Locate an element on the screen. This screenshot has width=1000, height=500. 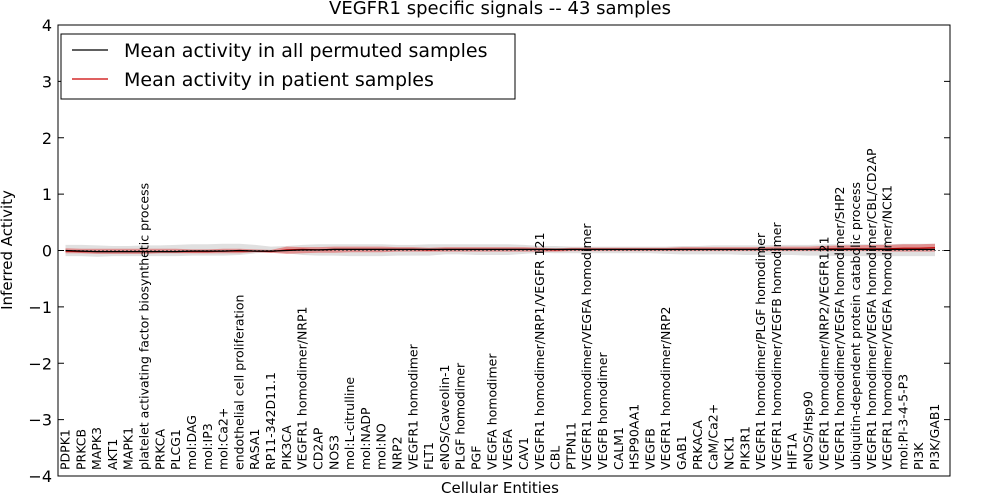
y-tick-label: 4 is located at coordinates (47, 25).